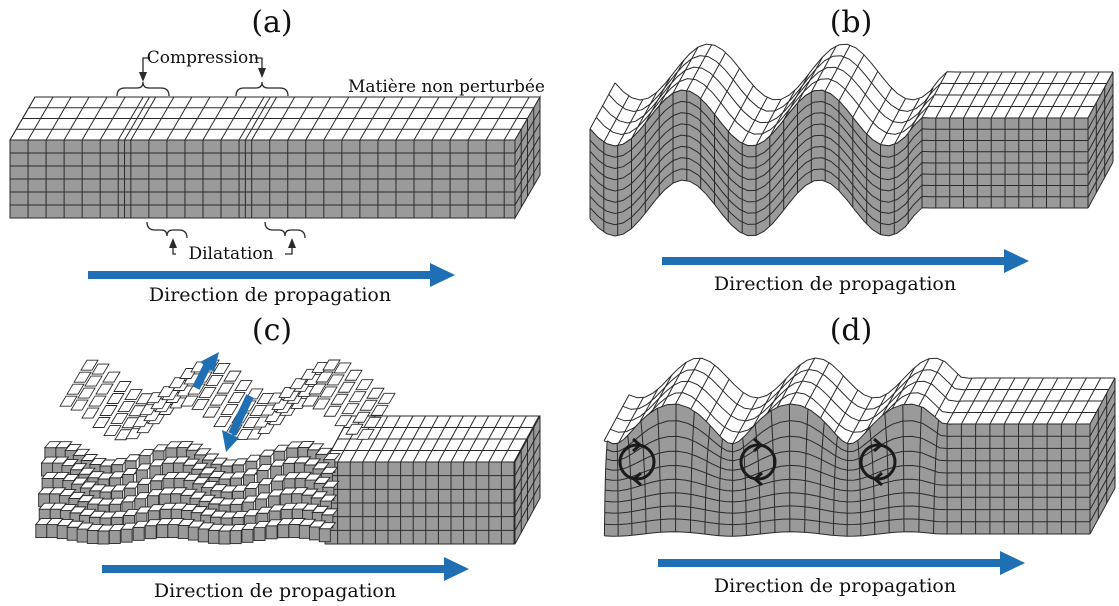 The height and width of the screenshot is (606, 1119). Describe the element at coordinates (230, 254) in the screenshot. I see `dilatation-label: Dilatation` at that location.